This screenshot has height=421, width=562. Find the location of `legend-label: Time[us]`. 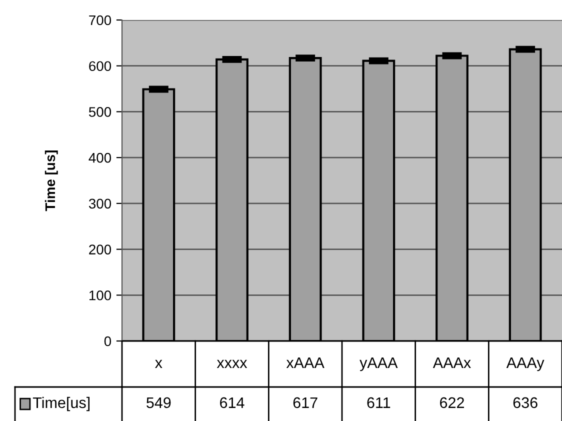

legend-label: Time[us] is located at coordinates (61, 404).